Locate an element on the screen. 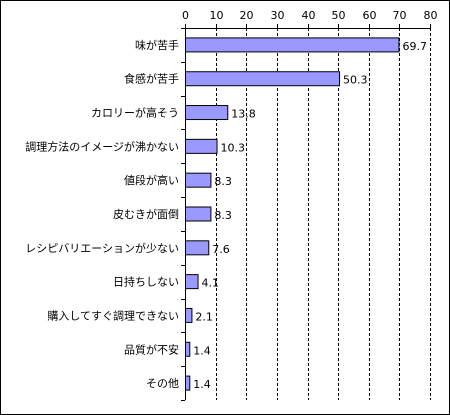 This screenshot has width=450, height=415. data-label: 50.3 is located at coordinates (355, 80).